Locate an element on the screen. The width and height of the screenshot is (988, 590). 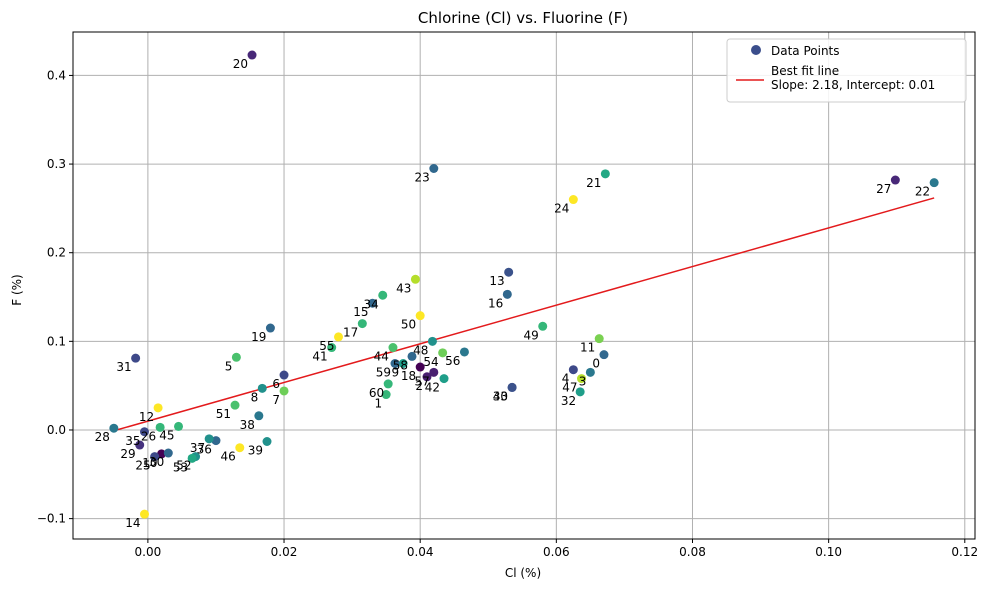
data-point-label: 34 is located at coordinates (370, 304).